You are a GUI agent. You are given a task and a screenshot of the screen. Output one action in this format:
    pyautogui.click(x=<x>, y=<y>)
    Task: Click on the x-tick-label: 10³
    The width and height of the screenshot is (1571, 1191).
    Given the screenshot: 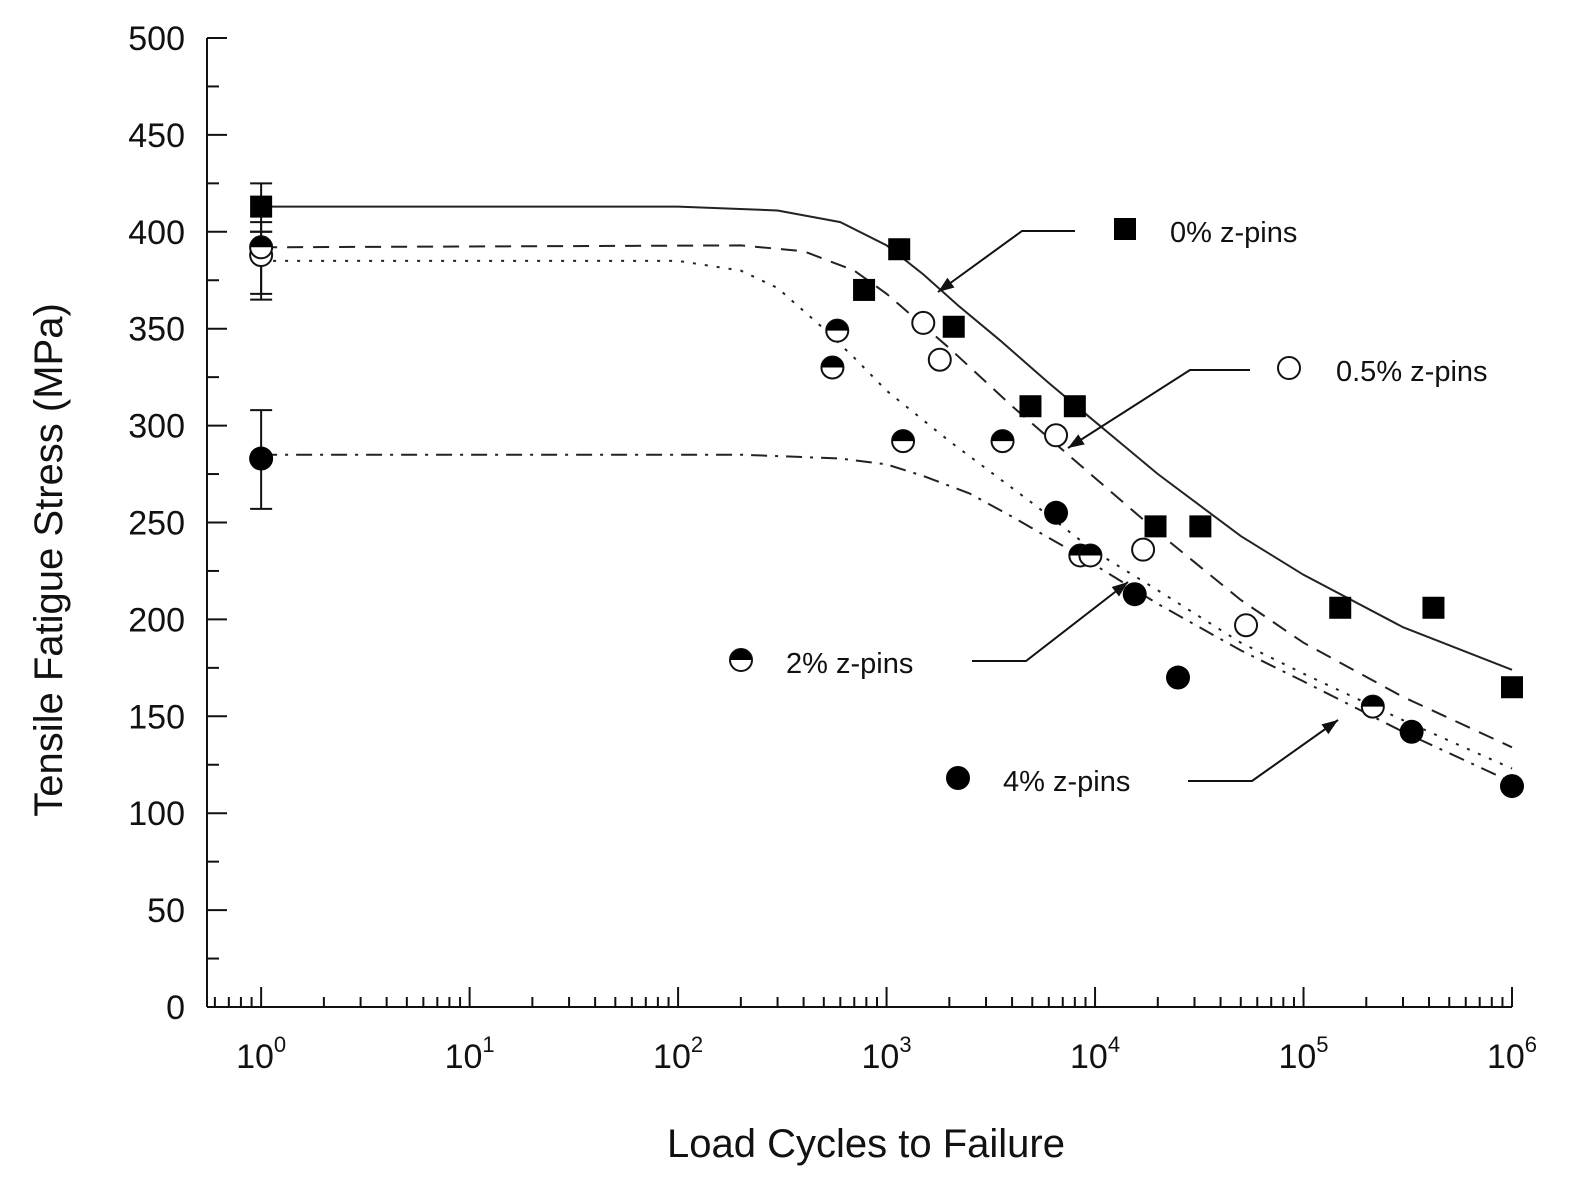 What is the action you would take?
    pyautogui.click(x=887, y=1054)
    